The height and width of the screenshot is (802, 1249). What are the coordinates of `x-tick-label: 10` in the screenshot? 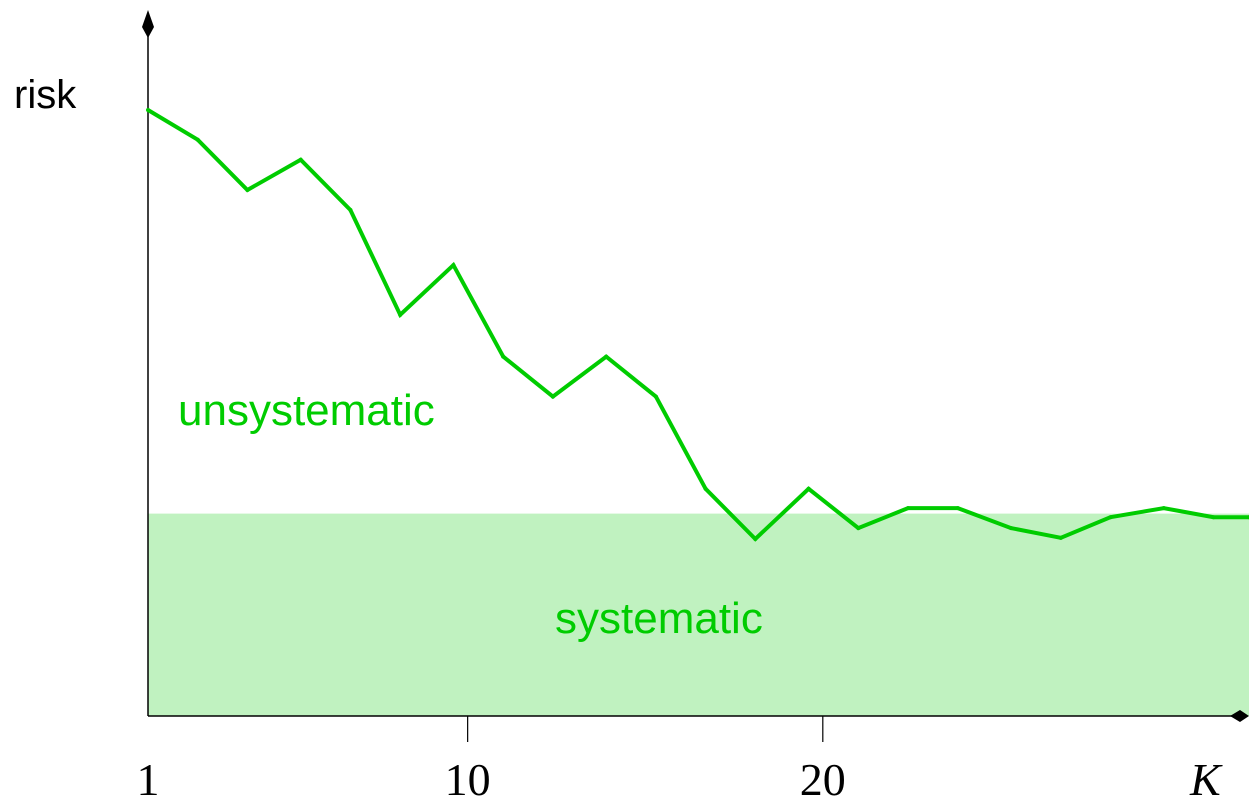 It's located at (468, 778).